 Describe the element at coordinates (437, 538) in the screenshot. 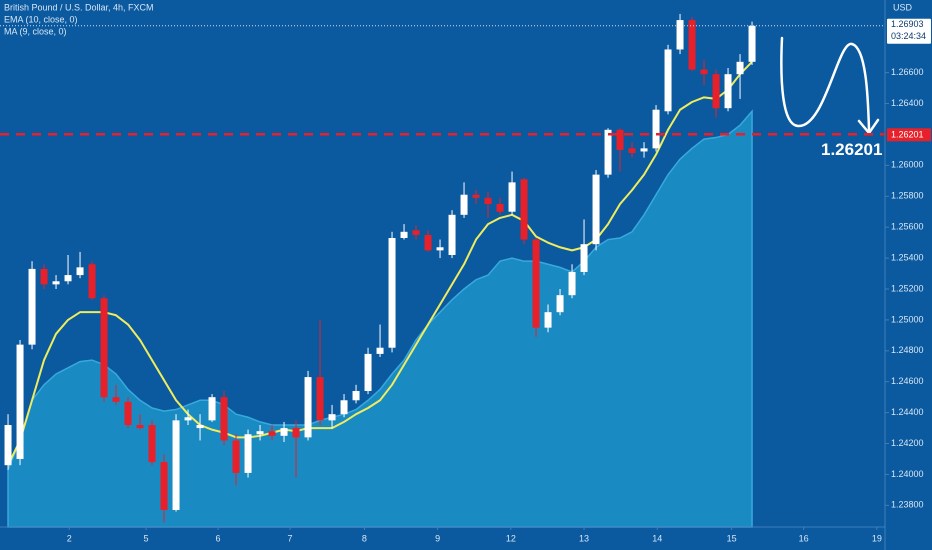

I see `x-tick-label: 9` at that location.